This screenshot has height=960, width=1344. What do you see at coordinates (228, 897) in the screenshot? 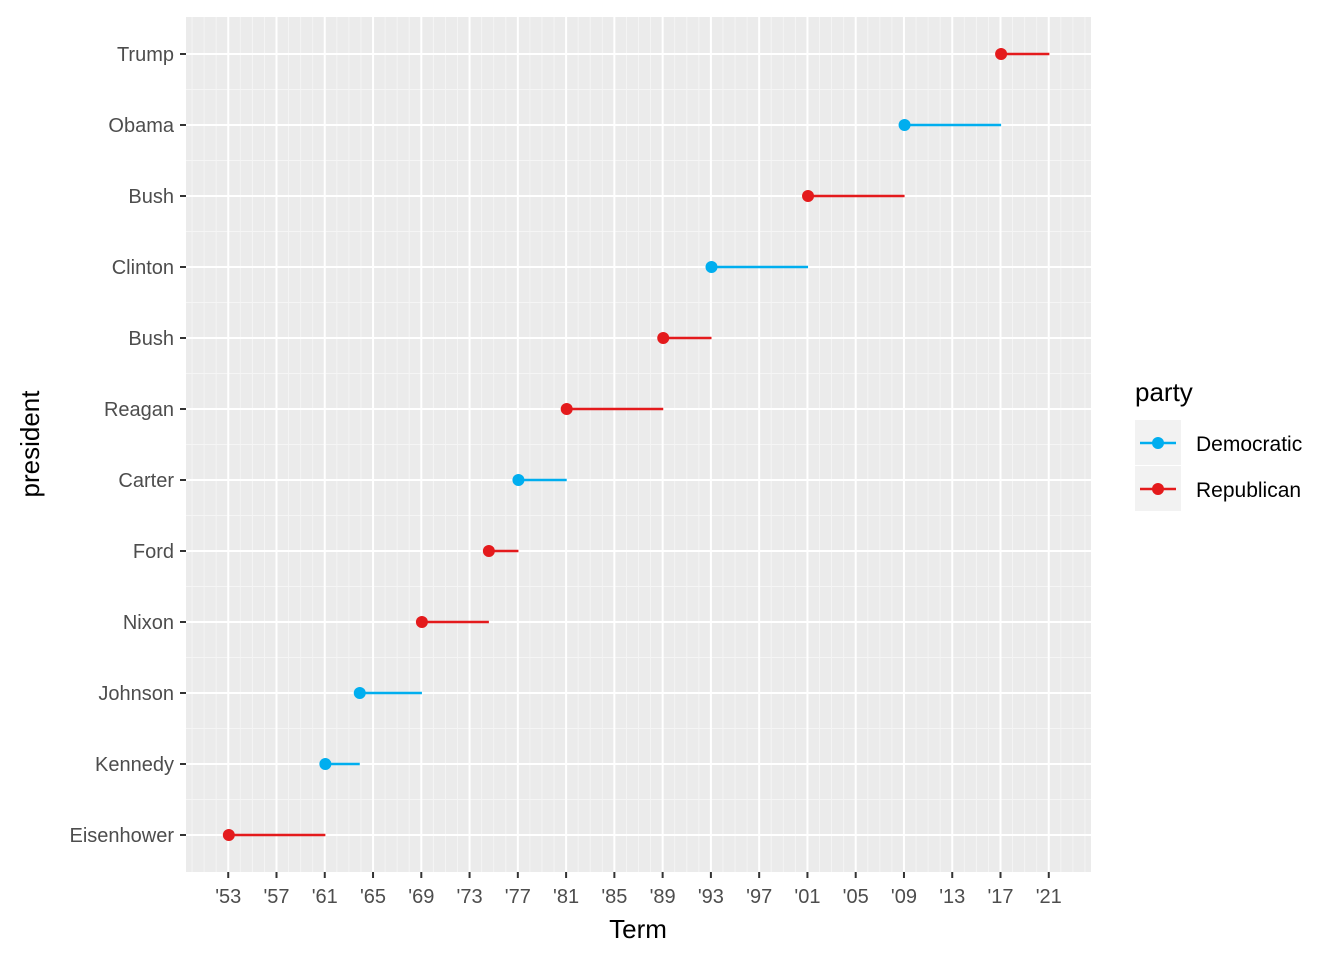
I see `x-tick-label: '53` at bounding box center [228, 897].